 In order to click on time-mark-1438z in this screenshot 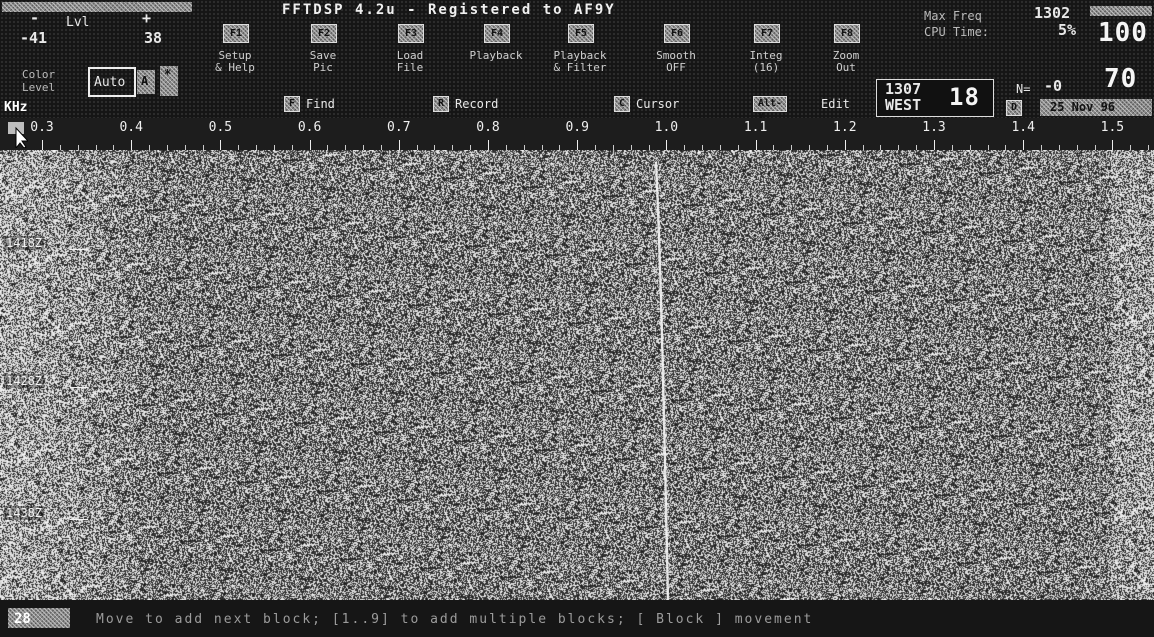, I will do `click(79, 519)`.